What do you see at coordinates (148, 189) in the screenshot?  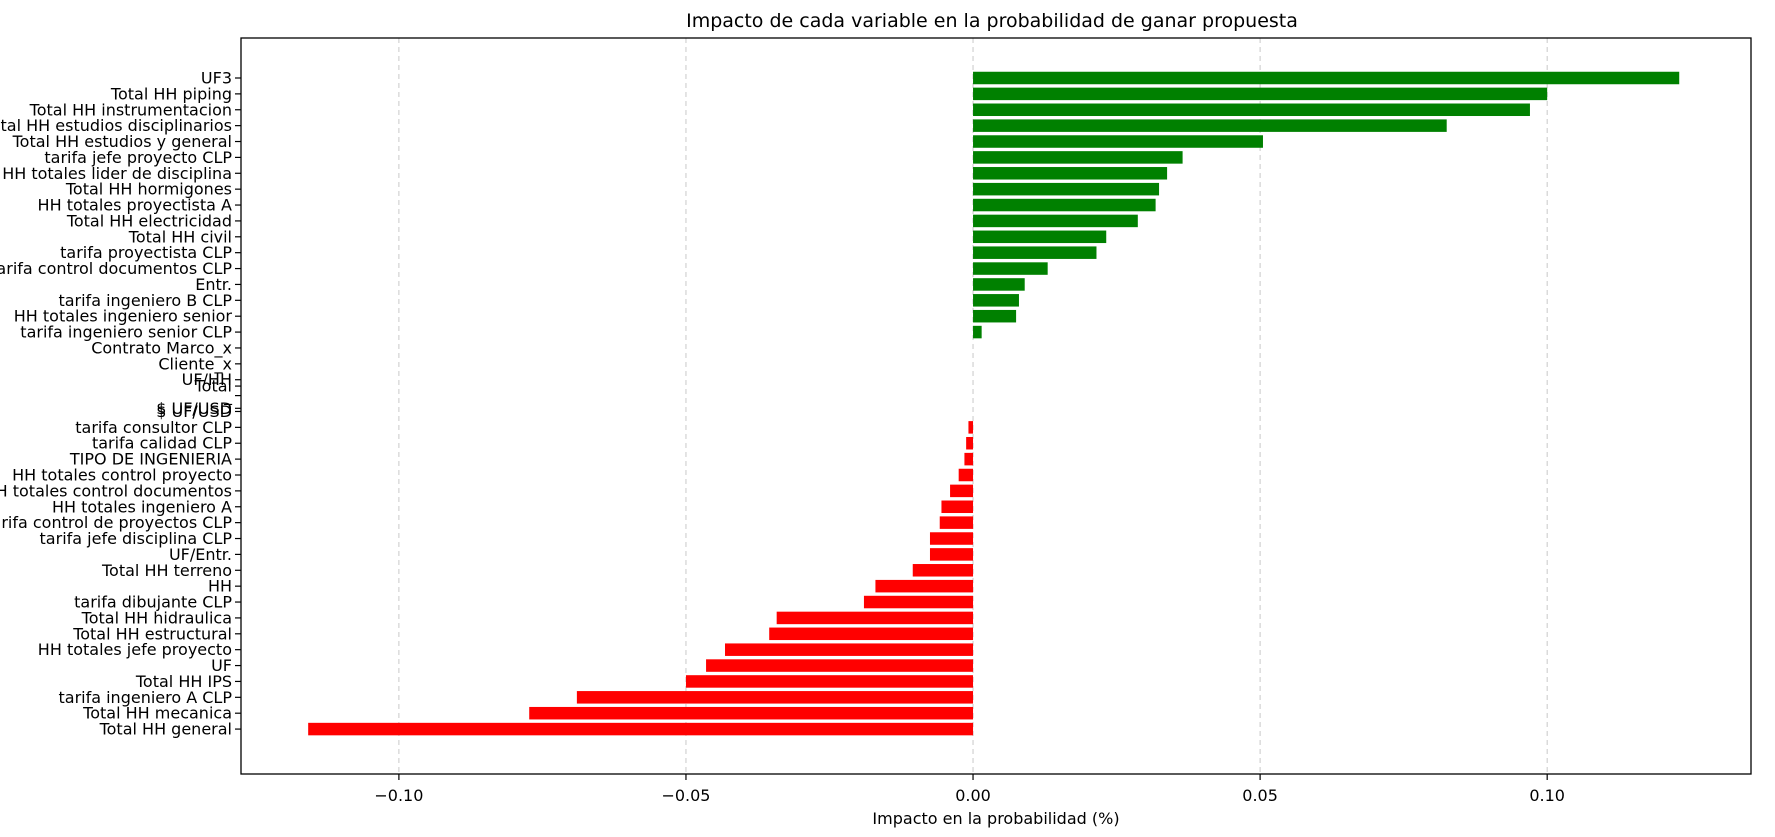 I see `y-tick-label: Total HH hormigones` at bounding box center [148, 189].